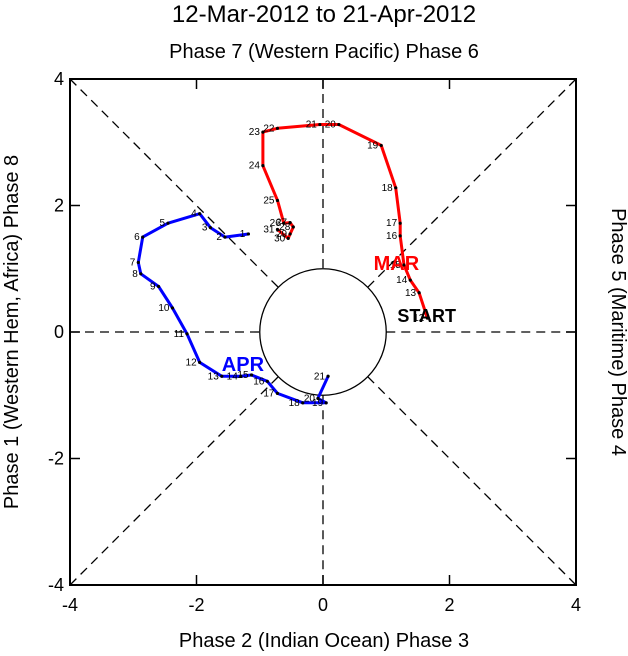 The image size is (628, 656). Describe the element at coordinates (269, 393) in the screenshot. I see `apr-day-label: 17` at that location.